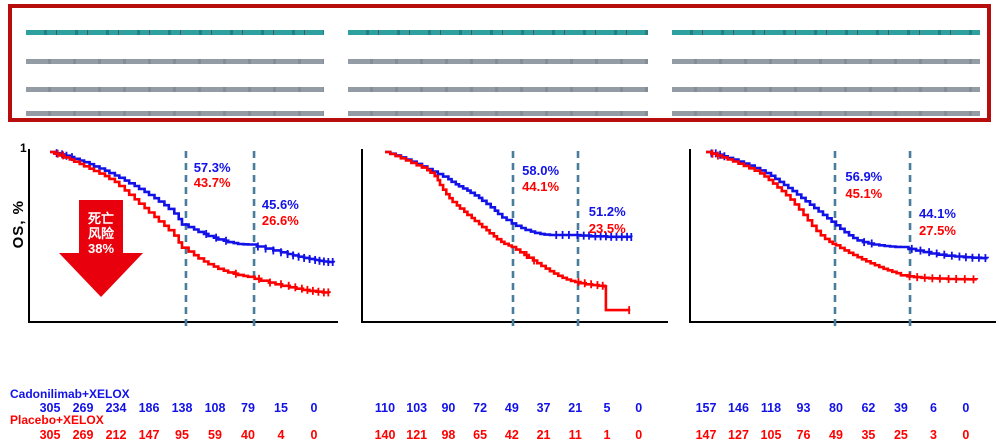  I want to click on at-risk-count: 39, so click(900, 408).